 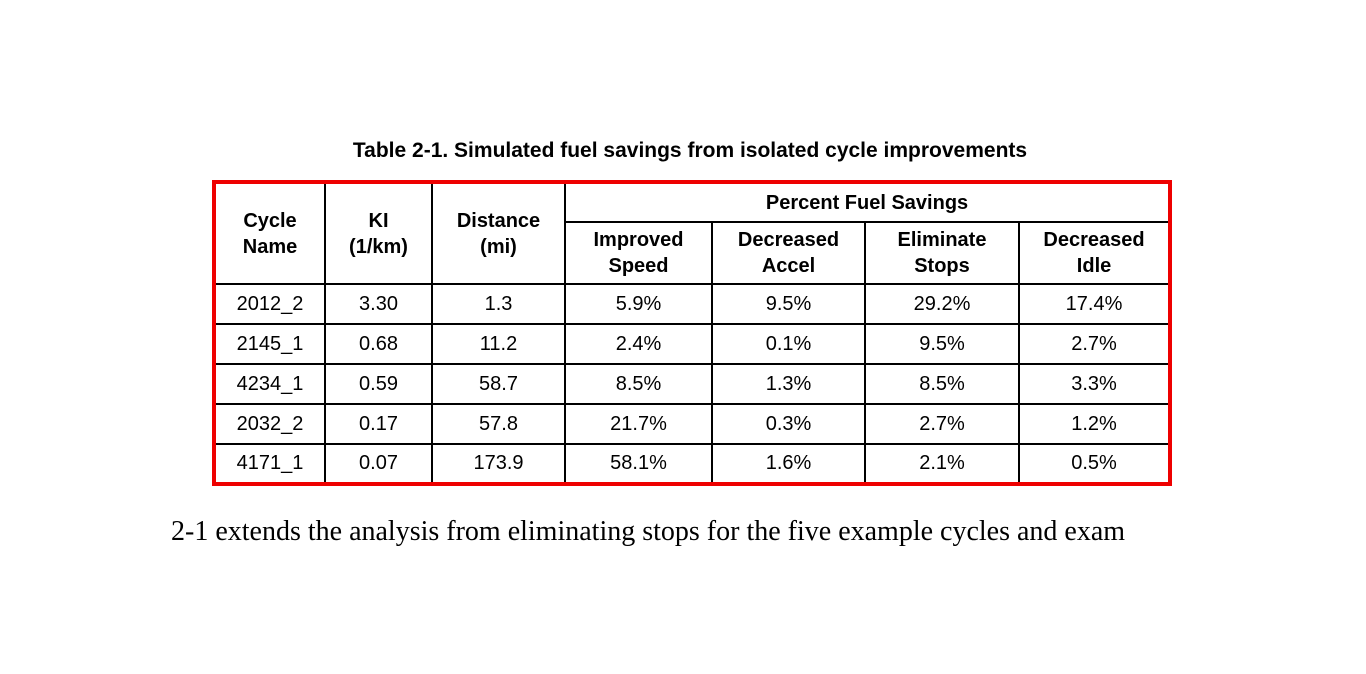 I want to click on table-row: 2012_2 3.30 1.3 5.9% 9.5% 29.2% 17.4%, so click(x=692, y=304).